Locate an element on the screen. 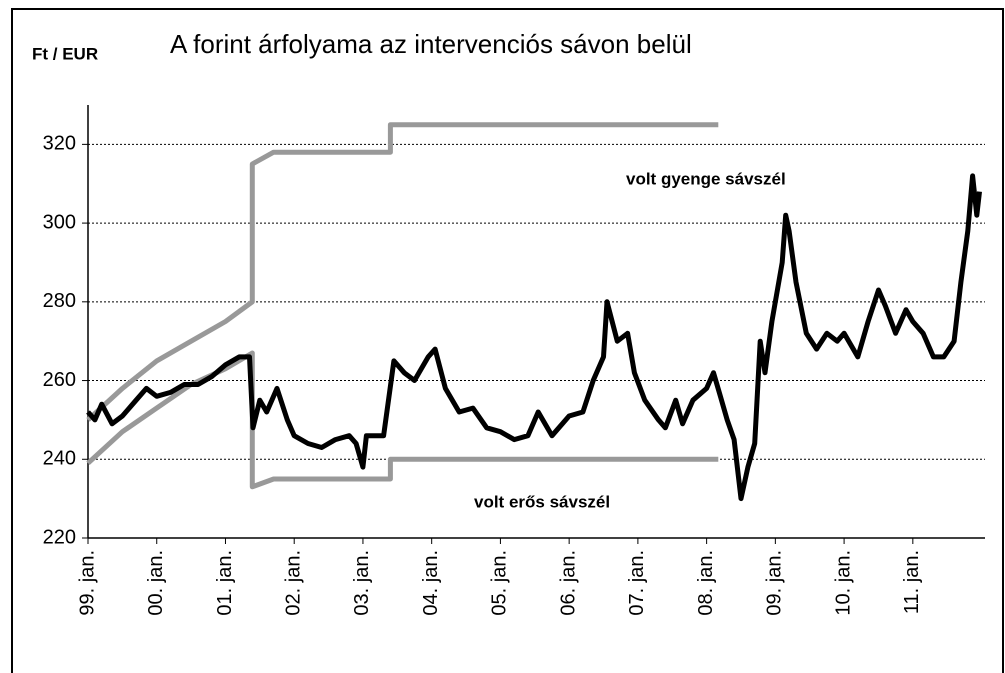 The height and width of the screenshot is (673, 1005). x-tick-label: 00. jan. is located at coordinates (156, 583).